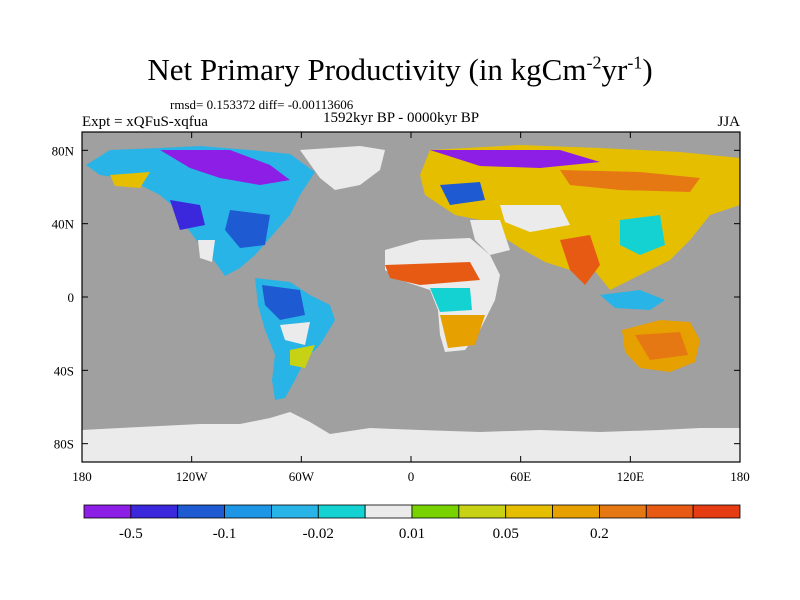 The width and height of the screenshot is (800, 600). I want to click on x-tick-label: 60E, so click(520, 476).